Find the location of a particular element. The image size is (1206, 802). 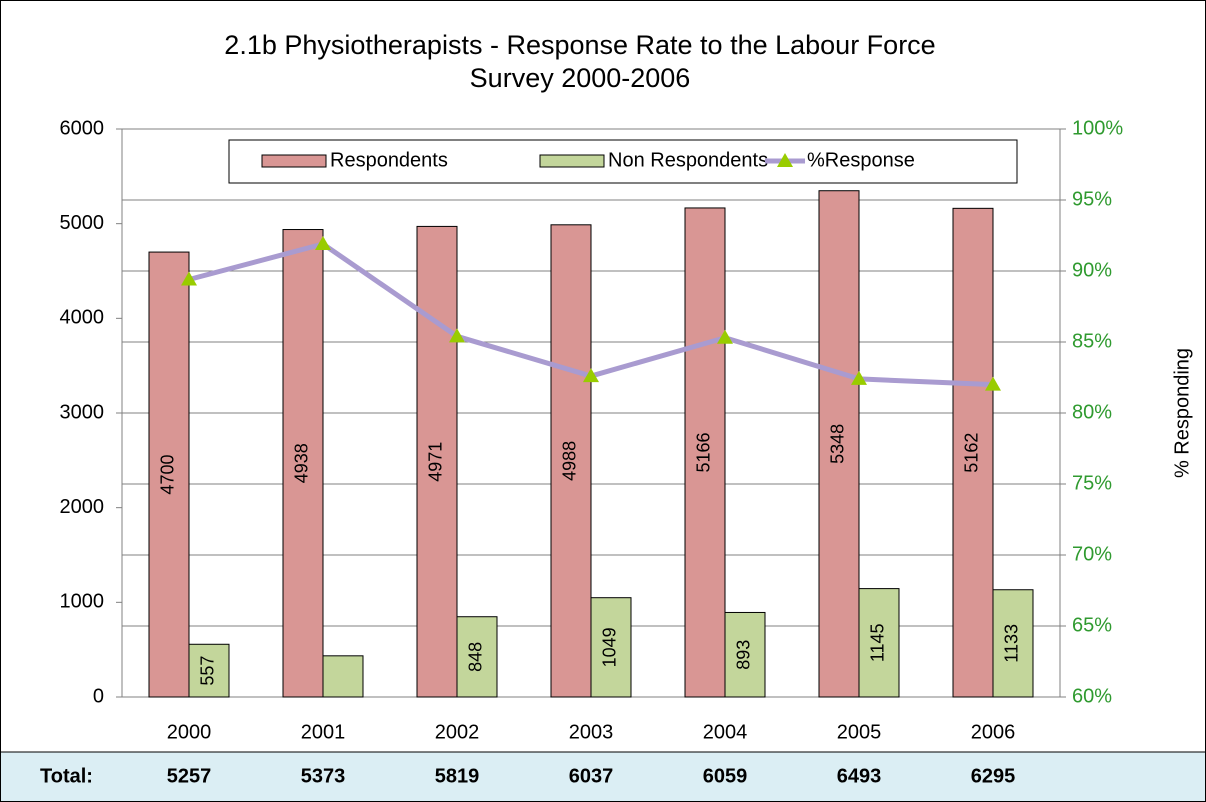

x-tick-label: 2002 is located at coordinates (457, 732).